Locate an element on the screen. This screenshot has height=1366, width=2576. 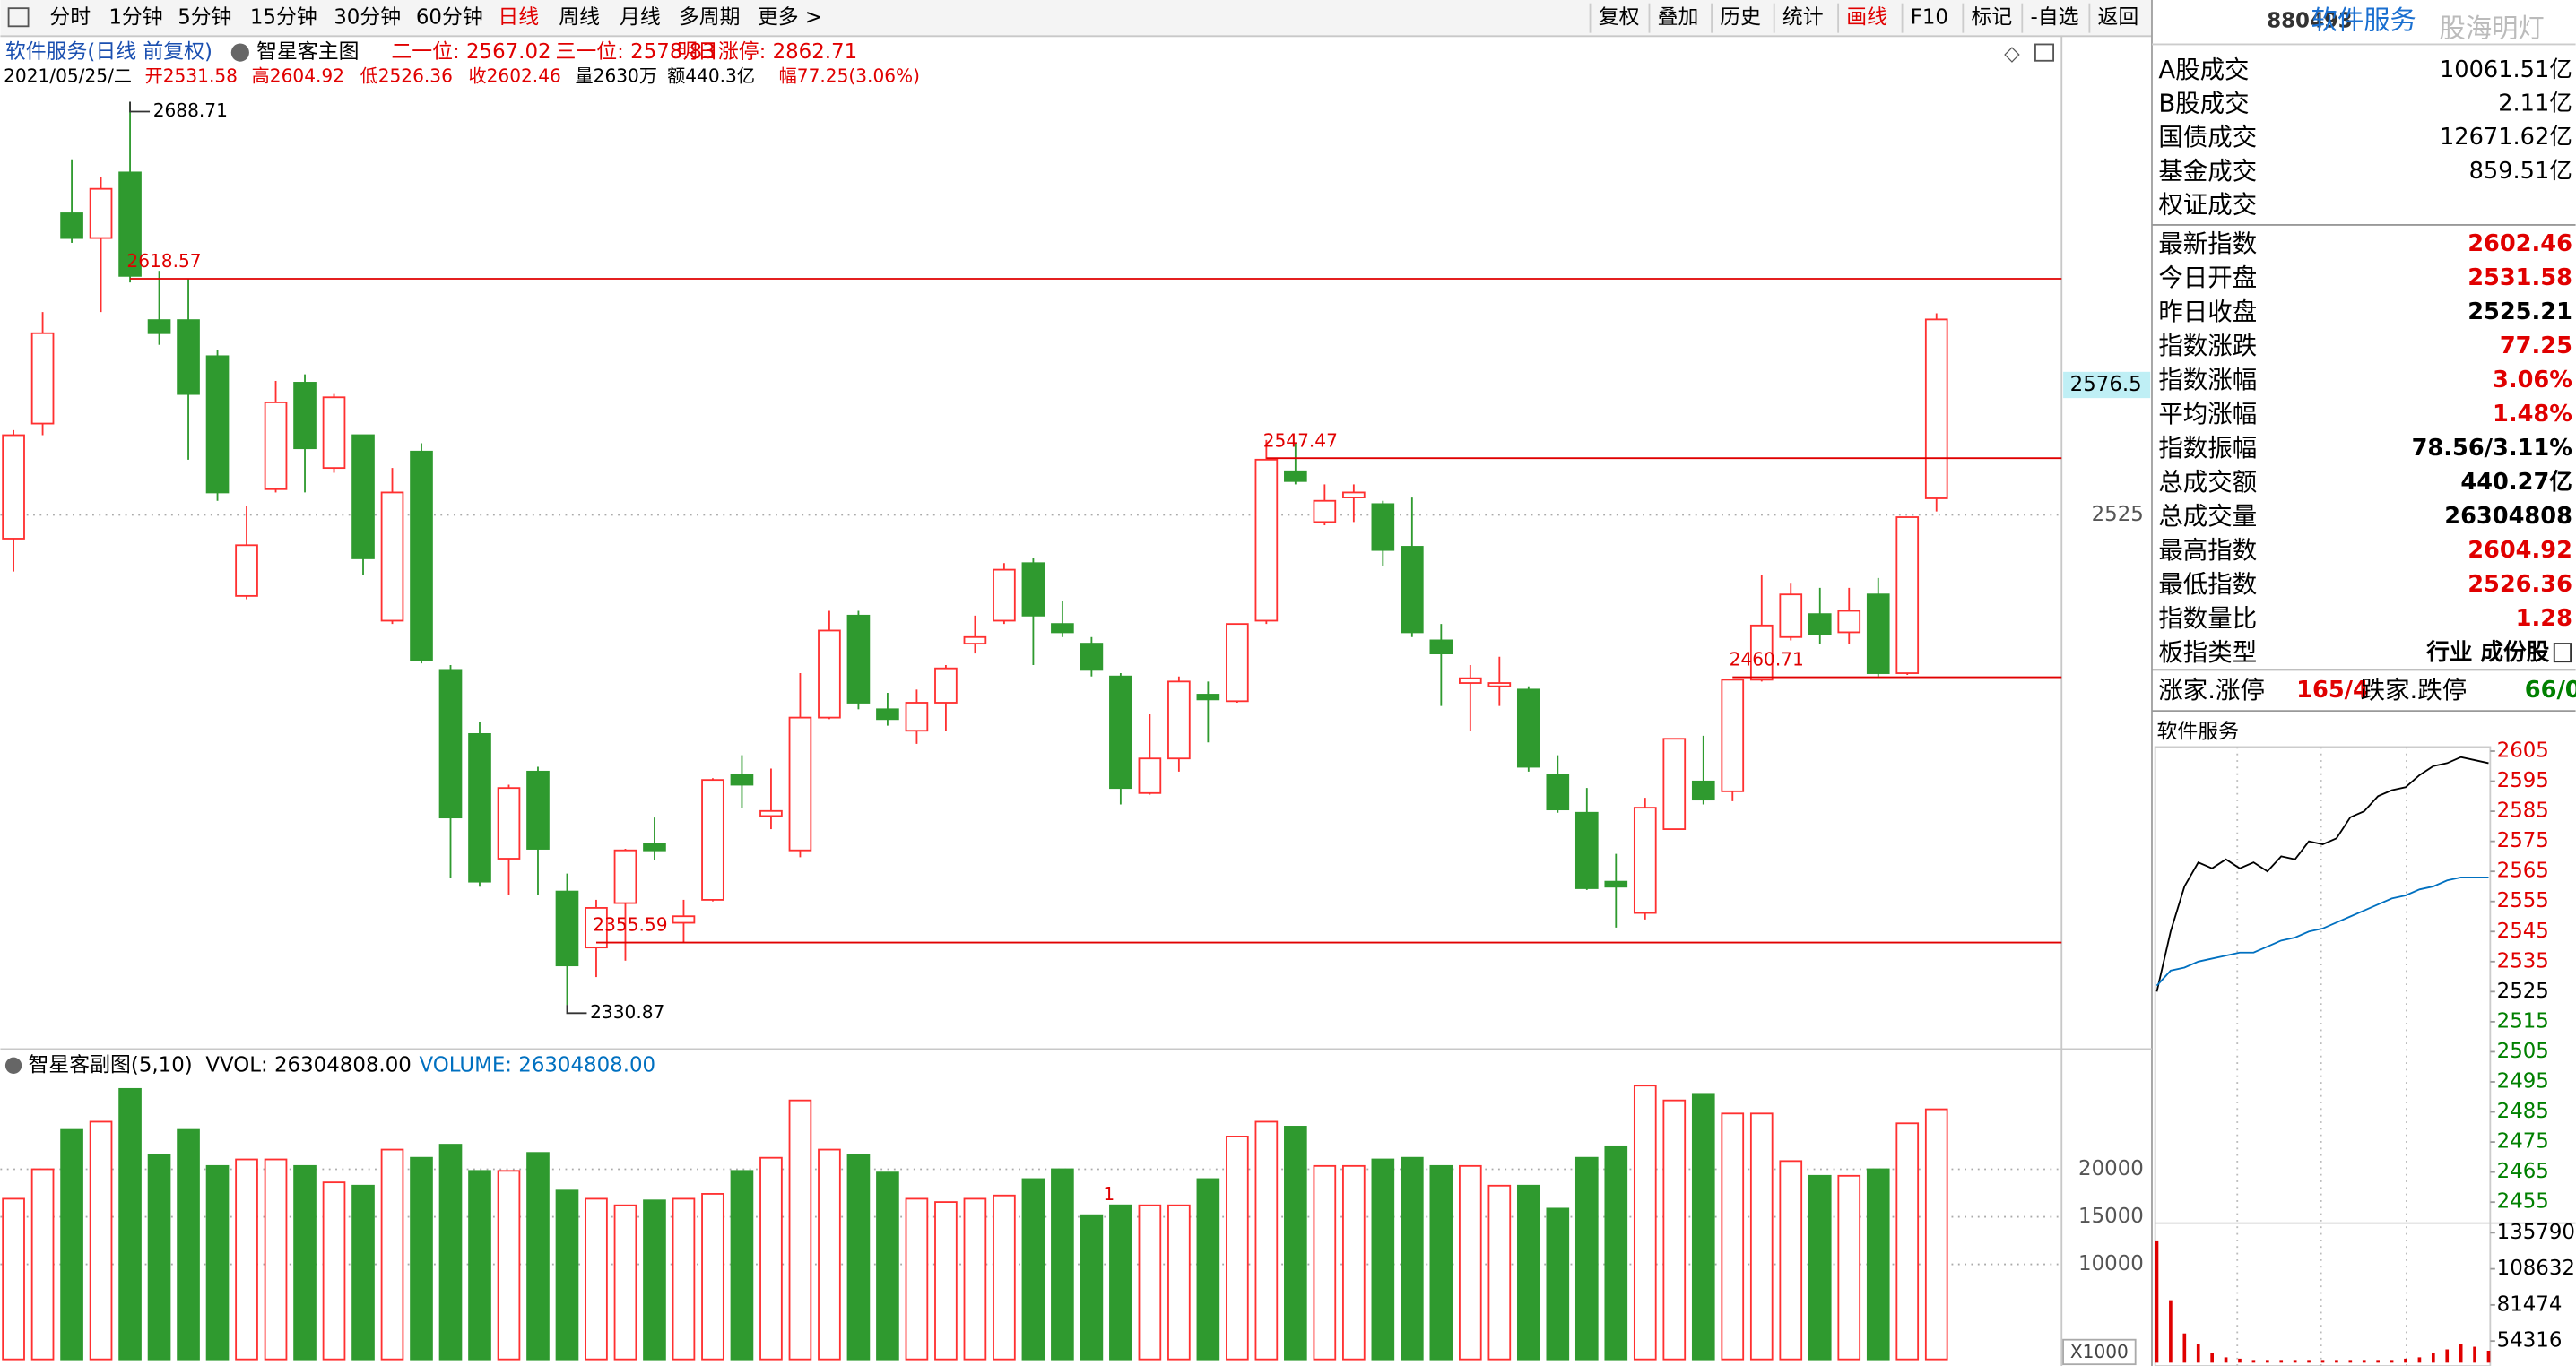
toolbar-button: 标记 is located at coordinates (1992, 18).